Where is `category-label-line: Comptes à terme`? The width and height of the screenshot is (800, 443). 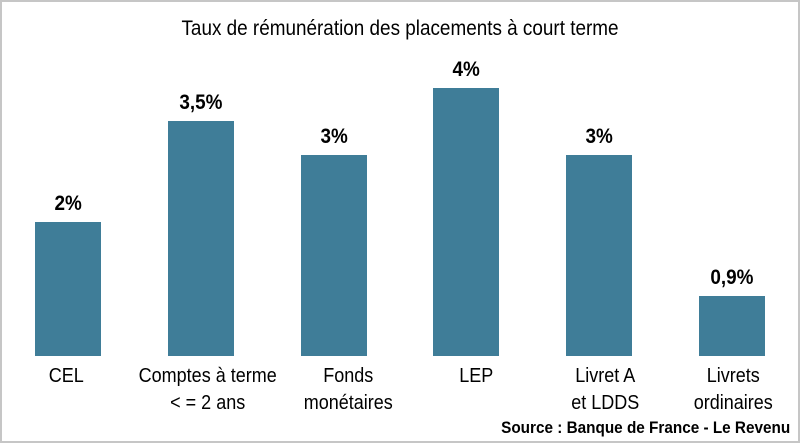 category-label-line: Comptes à terme is located at coordinates (207, 376).